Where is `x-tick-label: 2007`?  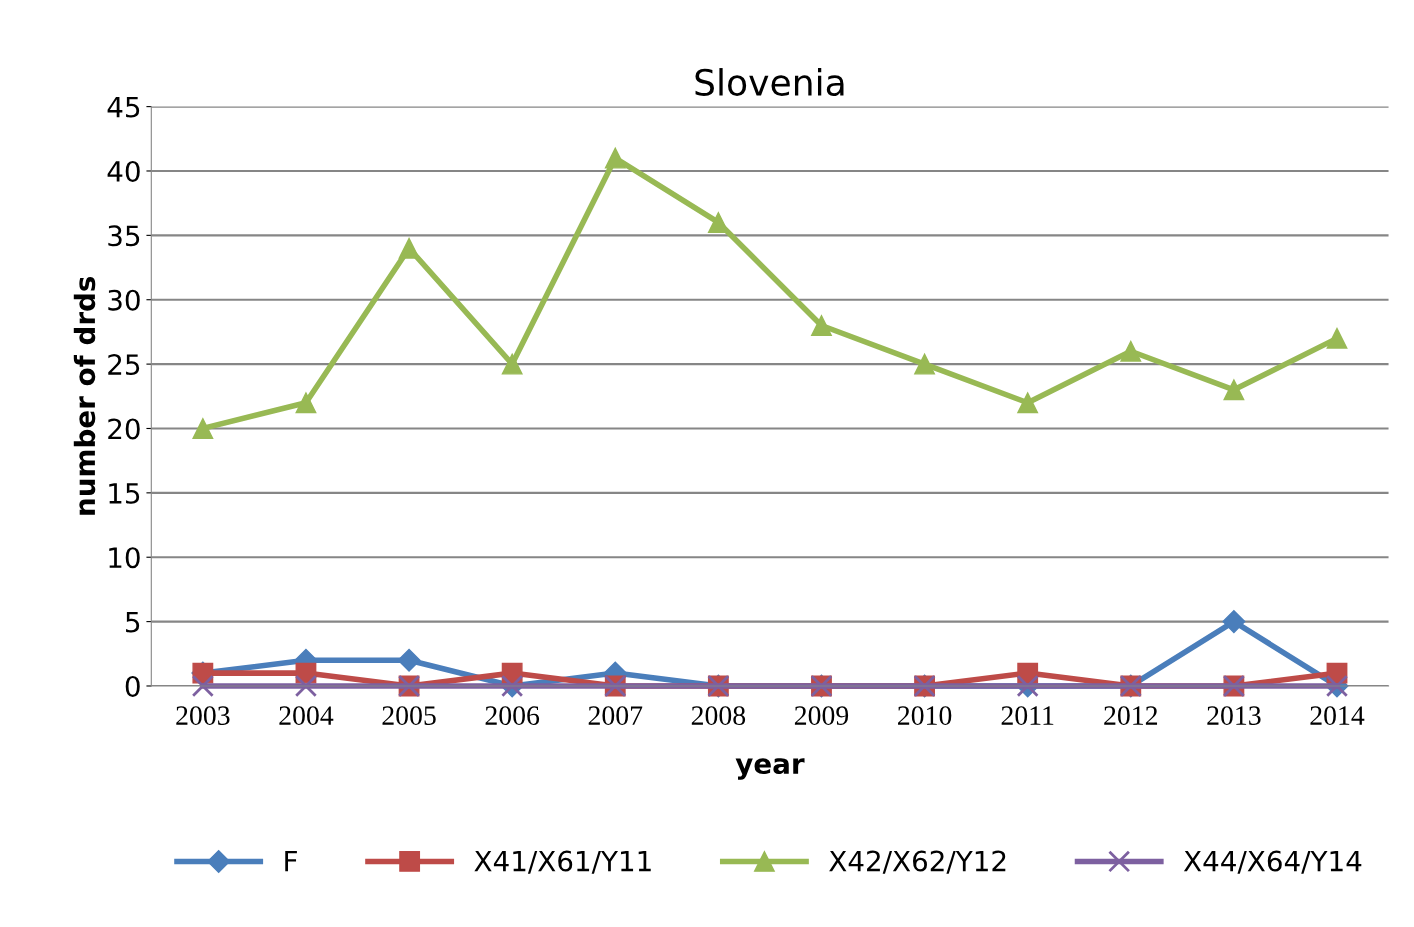 x-tick-label: 2007 is located at coordinates (615, 715).